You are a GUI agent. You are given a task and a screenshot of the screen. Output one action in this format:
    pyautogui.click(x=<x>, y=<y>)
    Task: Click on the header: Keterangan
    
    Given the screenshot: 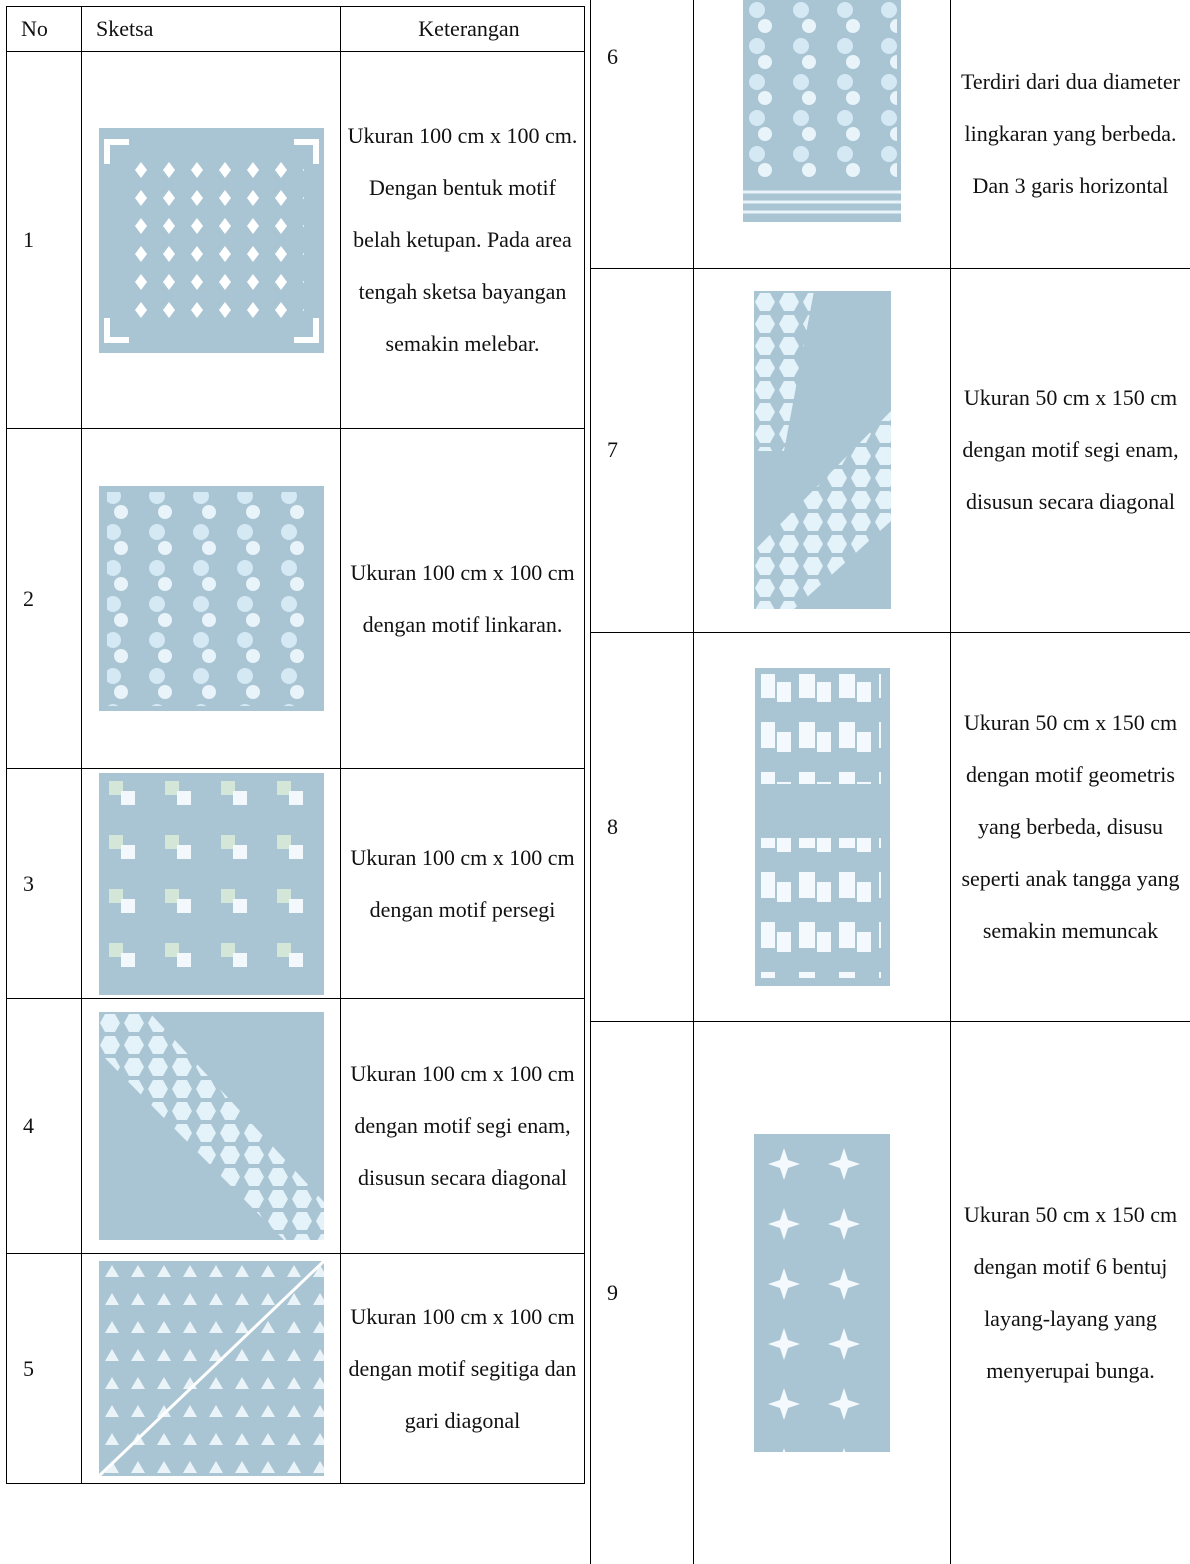 What is the action you would take?
    pyautogui.click(x=462, y=29)
    